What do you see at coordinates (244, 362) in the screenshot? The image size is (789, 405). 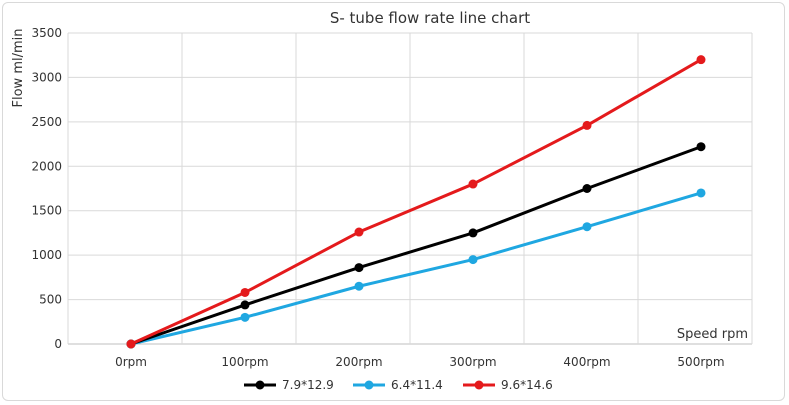 I see `x-tick-label: 100rpm` at bounding box center [244, 362].